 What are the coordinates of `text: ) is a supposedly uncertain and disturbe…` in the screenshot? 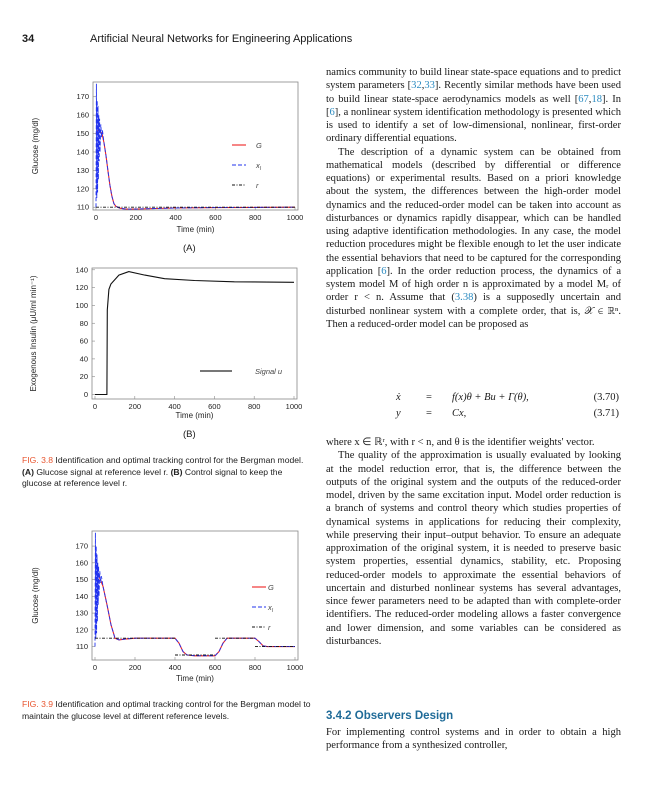 It's located at (473, 311).